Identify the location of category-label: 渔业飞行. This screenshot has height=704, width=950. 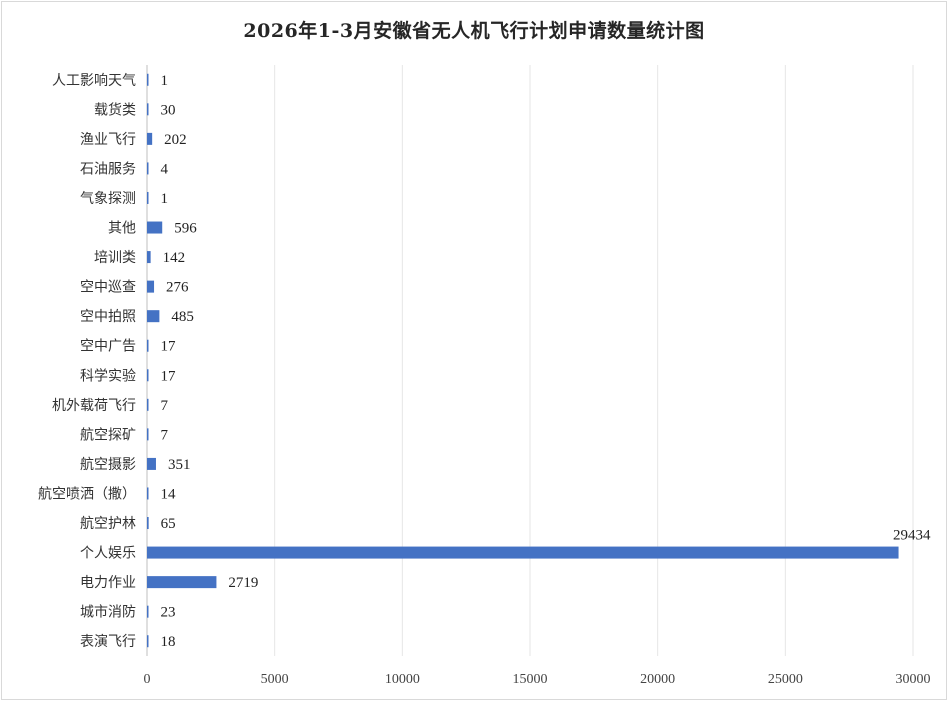
(108, 140).